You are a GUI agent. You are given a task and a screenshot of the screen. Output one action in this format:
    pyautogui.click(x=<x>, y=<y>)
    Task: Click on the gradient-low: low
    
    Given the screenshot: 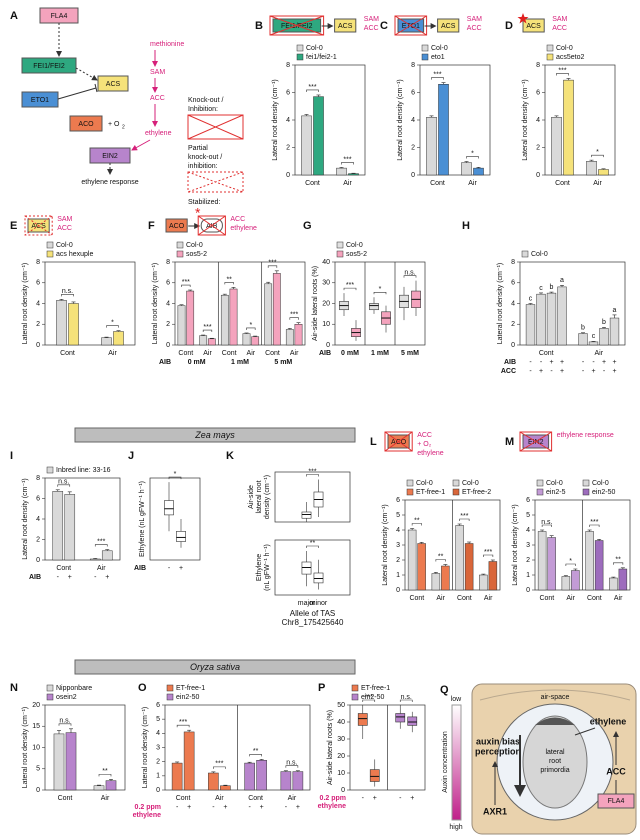 What is the action you would take?
    pyautogui.click(x=456, y=699)
    